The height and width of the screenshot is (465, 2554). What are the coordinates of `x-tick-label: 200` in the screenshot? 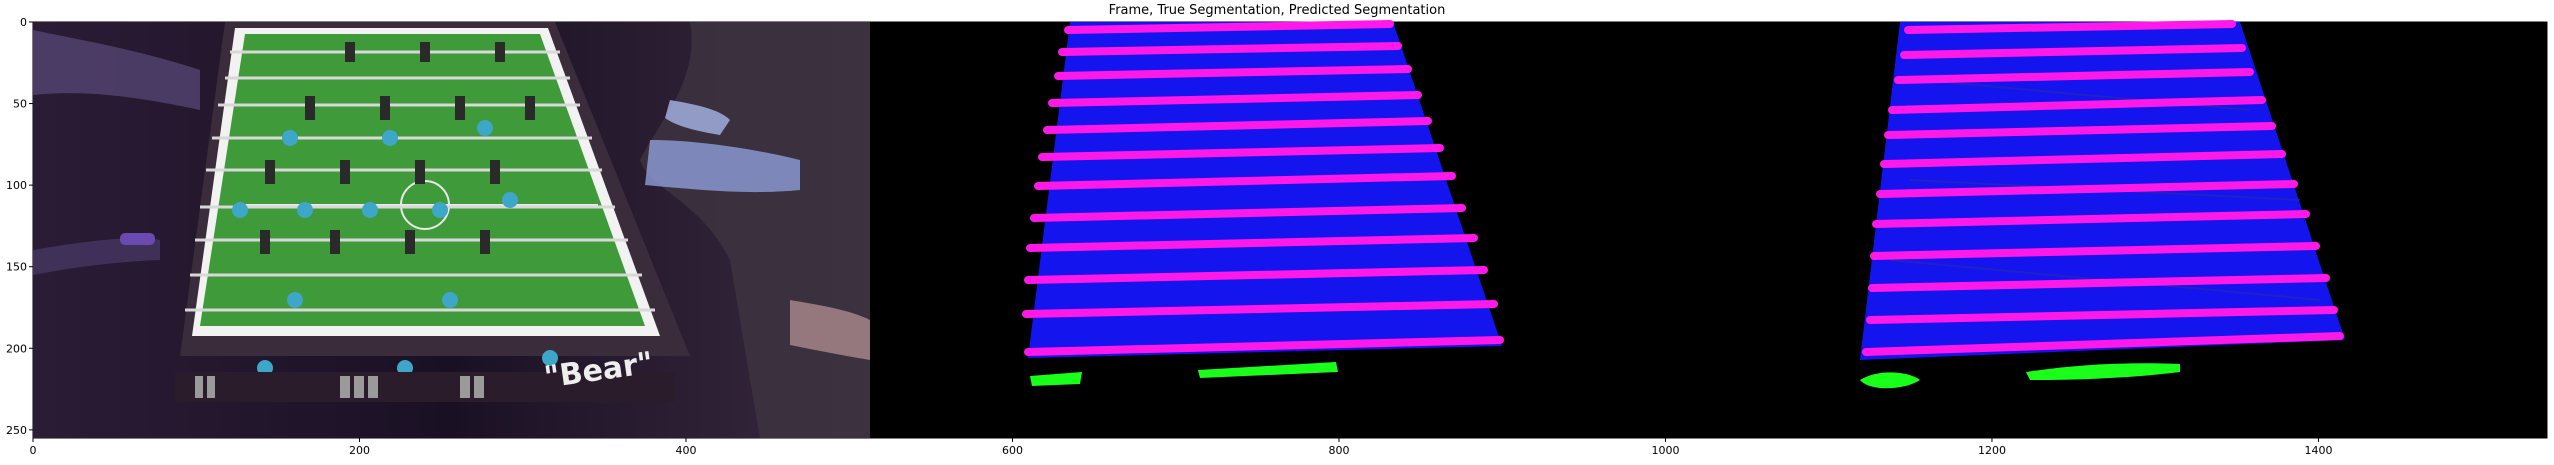 It's located at (359, 450).